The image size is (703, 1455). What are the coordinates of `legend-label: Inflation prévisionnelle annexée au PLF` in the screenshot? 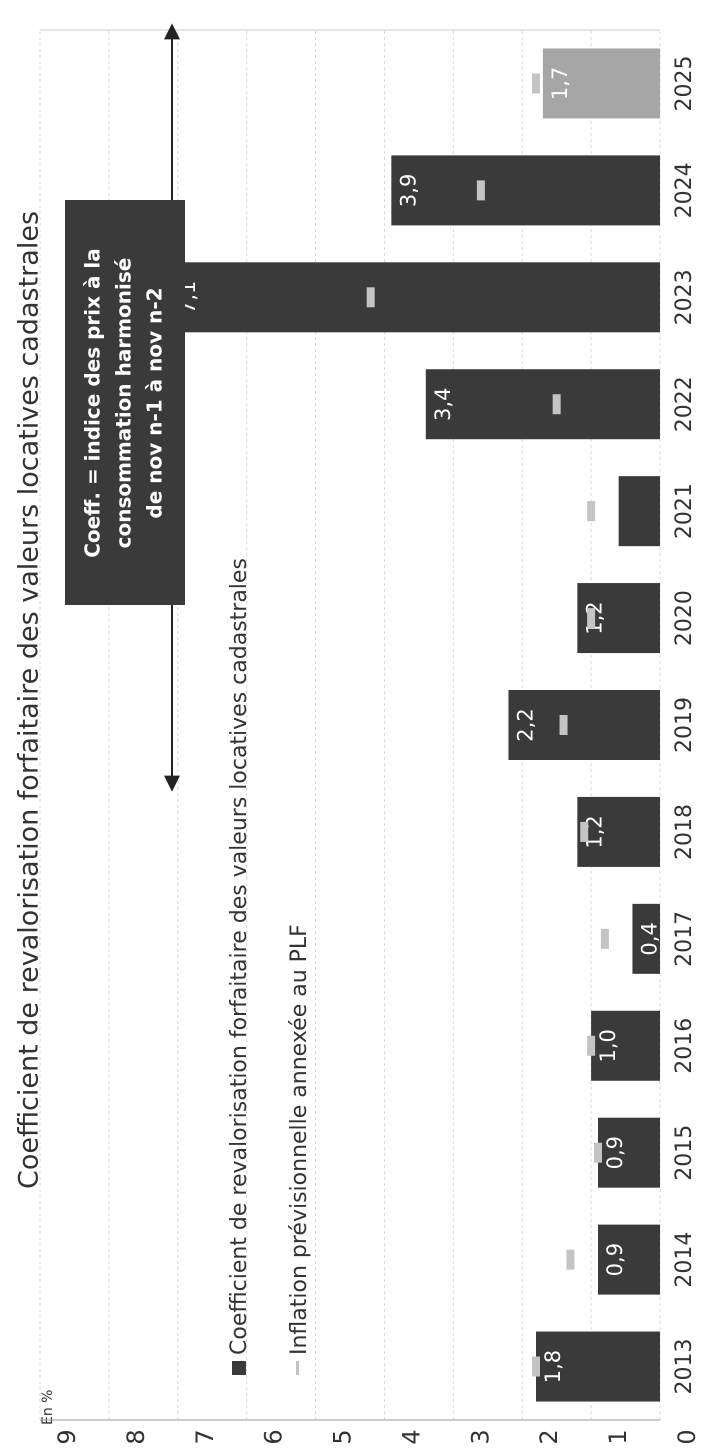 It's located at (299, 1139).